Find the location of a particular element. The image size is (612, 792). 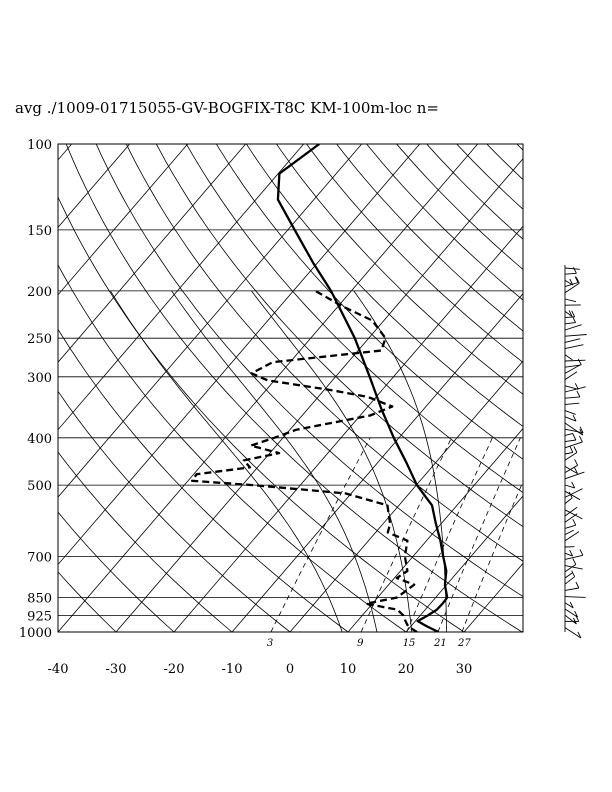

pressure-tick-label: 250 is located at coordinates (39, 339).